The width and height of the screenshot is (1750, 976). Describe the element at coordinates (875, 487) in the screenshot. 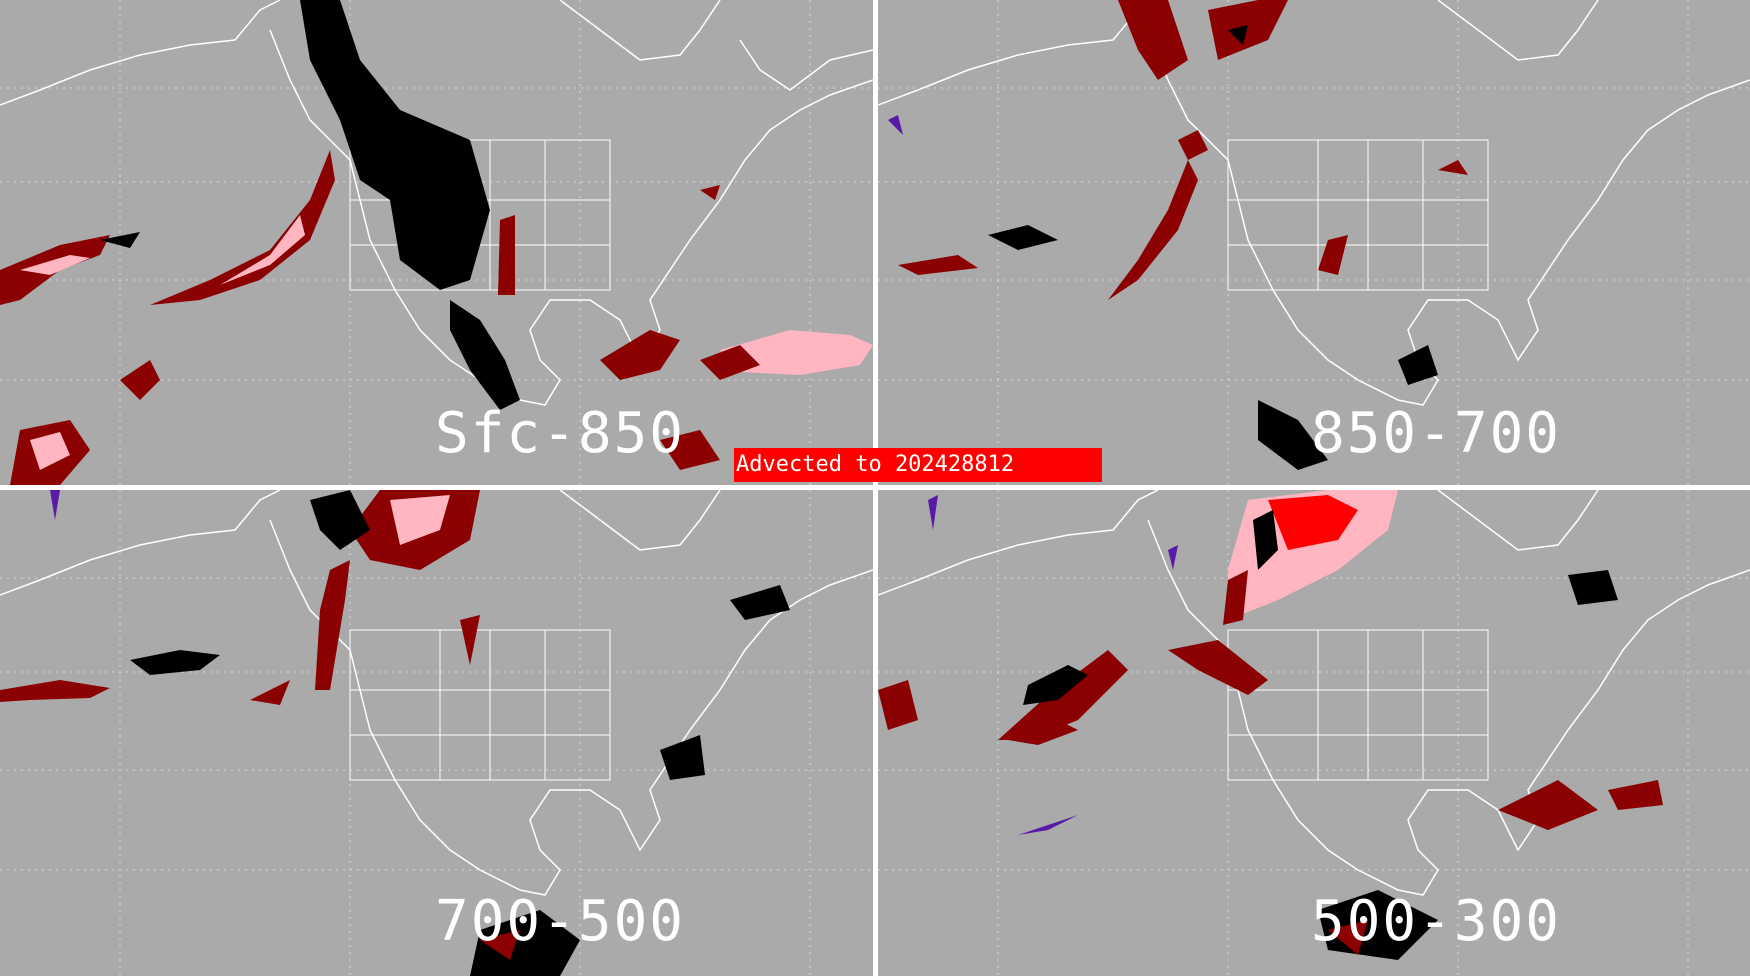

I see `horizontal-divider` at that location.